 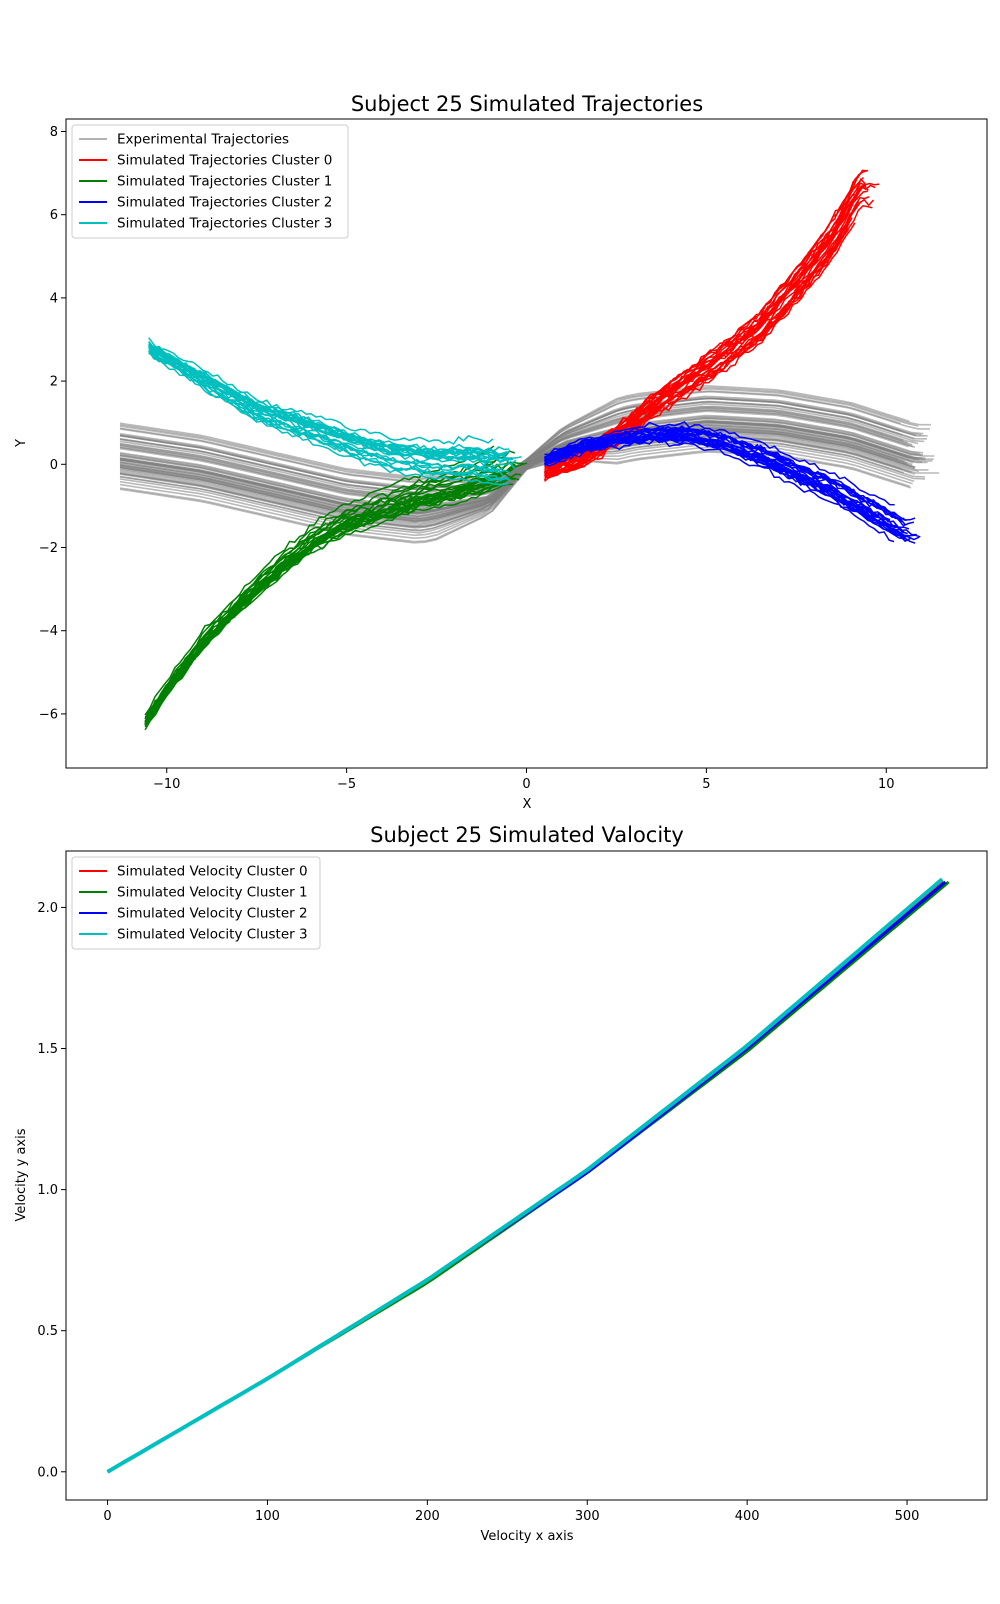 What do you see at coordinates (224, 161) in the screenshot?
I see `legend-label: Simulated Trajectories Cluster 0` at bounding box center [224, 161].